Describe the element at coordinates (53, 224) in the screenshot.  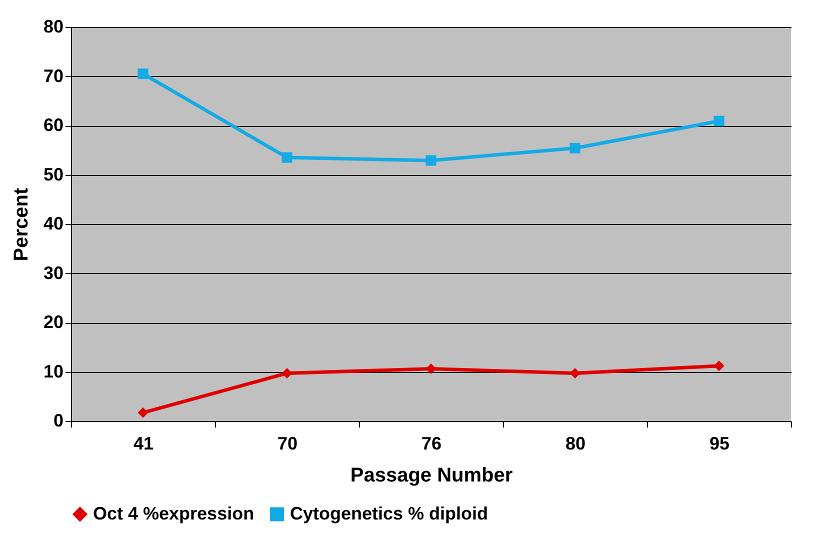
I see `y-tick-label: 40` at that location.